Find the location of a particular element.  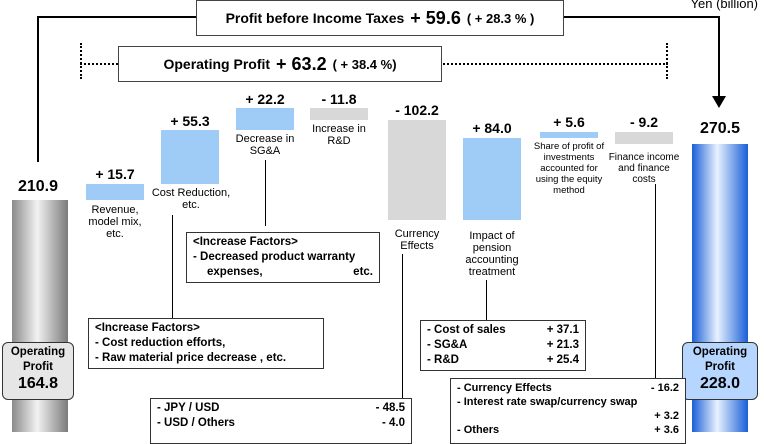

bar-sga is located at coordinates (265, 119).